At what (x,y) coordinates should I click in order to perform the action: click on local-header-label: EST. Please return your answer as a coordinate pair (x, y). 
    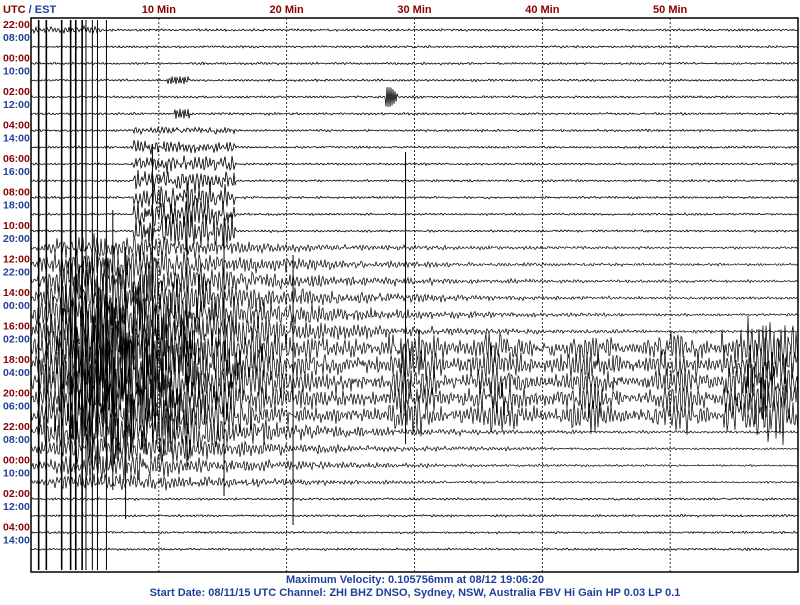
    Looking at the image, I should click on (46, 10).